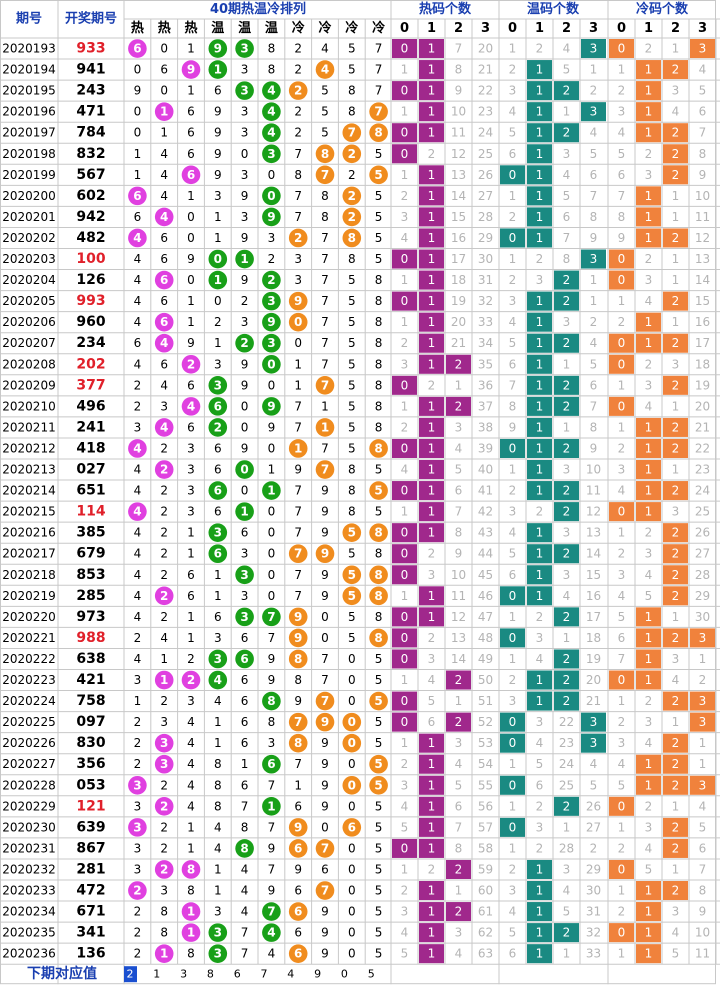  I want to click on issue-number: 2020196, so click(28, 112).